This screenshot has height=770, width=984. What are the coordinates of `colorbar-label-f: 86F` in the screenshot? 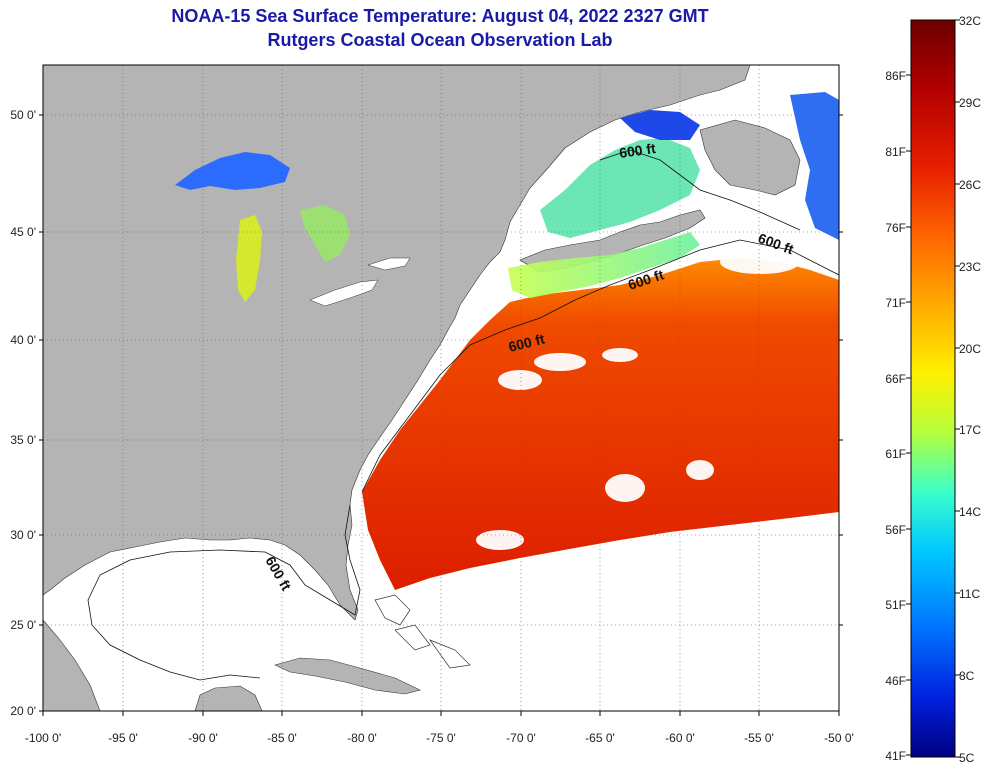 It's located at (895, 76).